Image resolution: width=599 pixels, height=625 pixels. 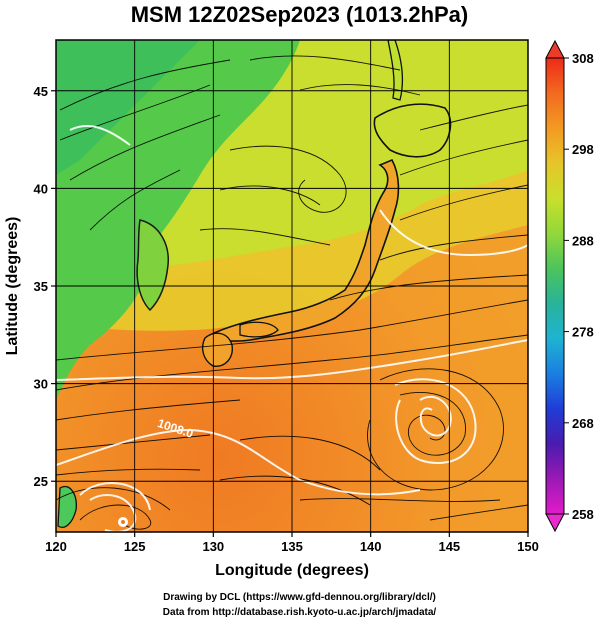 I want to click on x-tick-label: 145, so click(x=449, y=546).